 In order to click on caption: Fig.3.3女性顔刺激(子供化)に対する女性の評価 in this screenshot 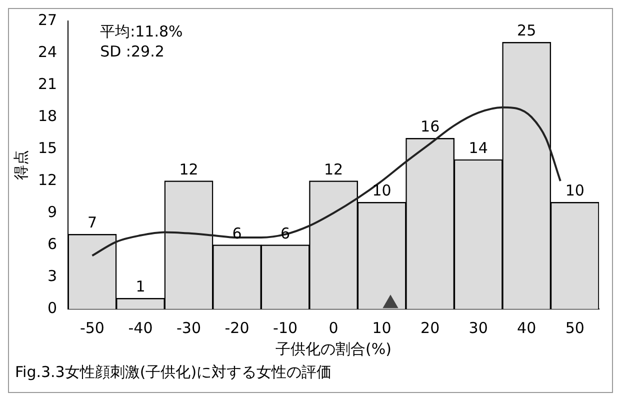, I will do `click(173, 372)`.